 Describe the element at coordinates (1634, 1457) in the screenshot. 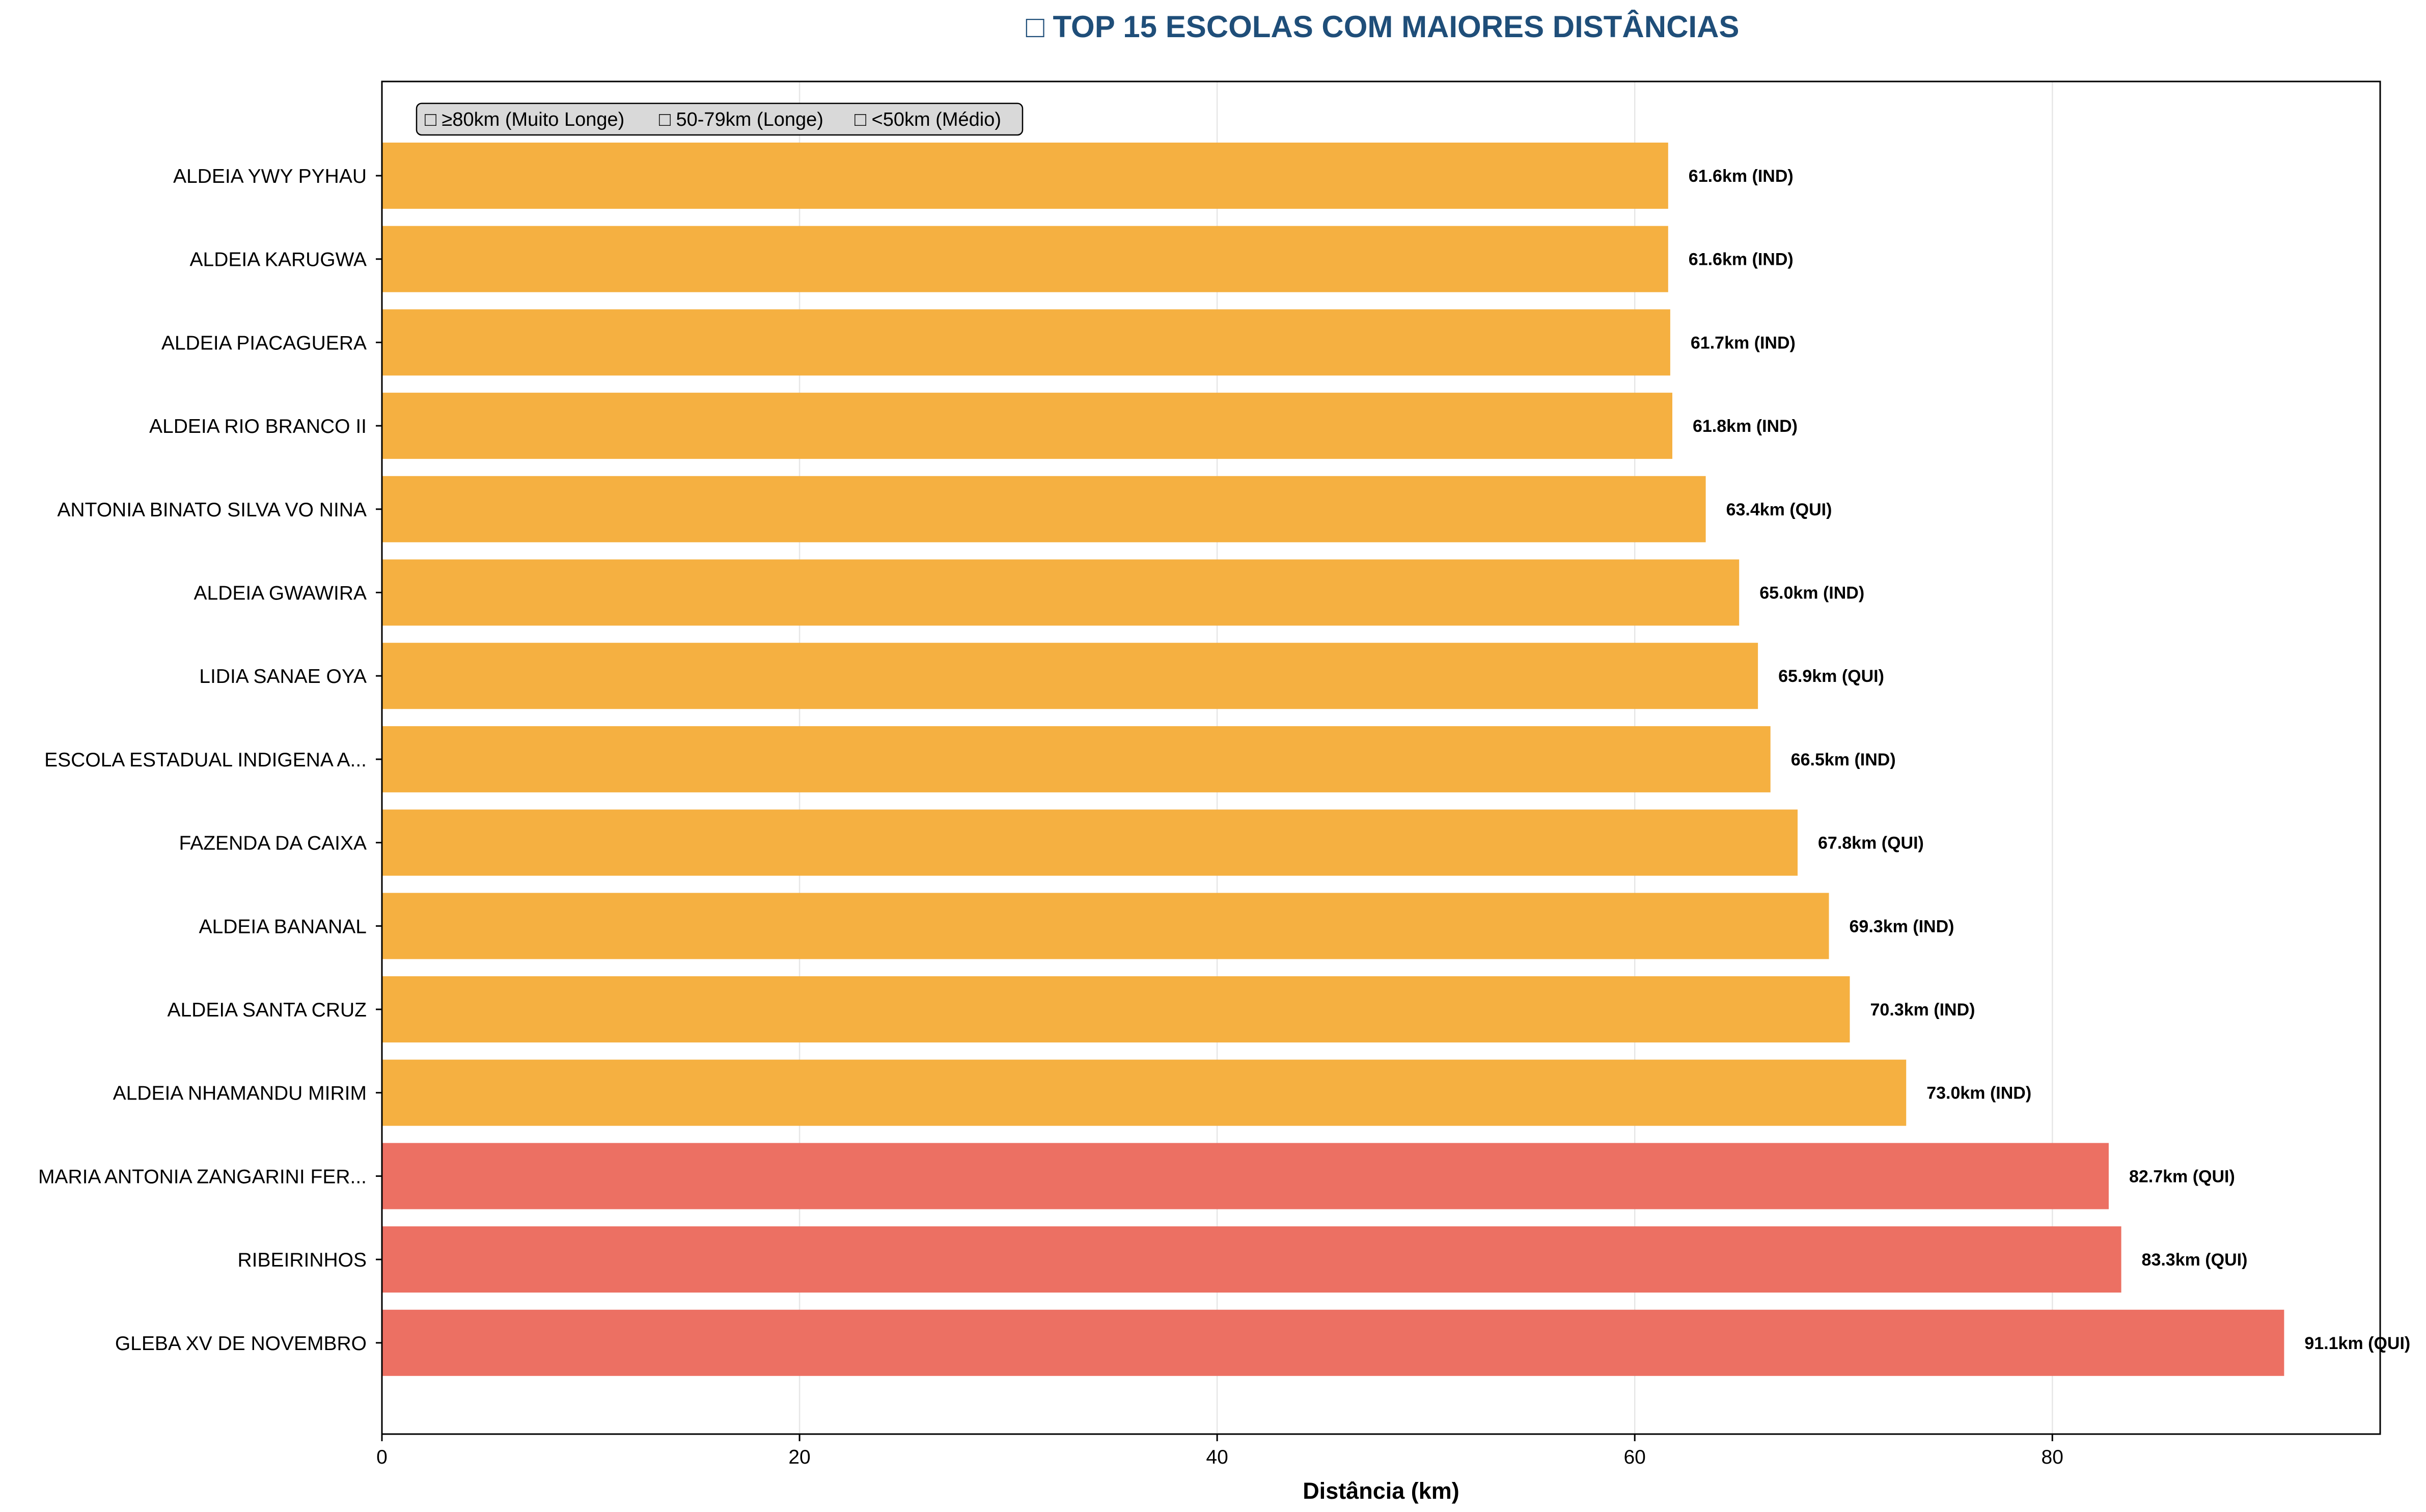

I see `x-tick-label: 60` at that location.